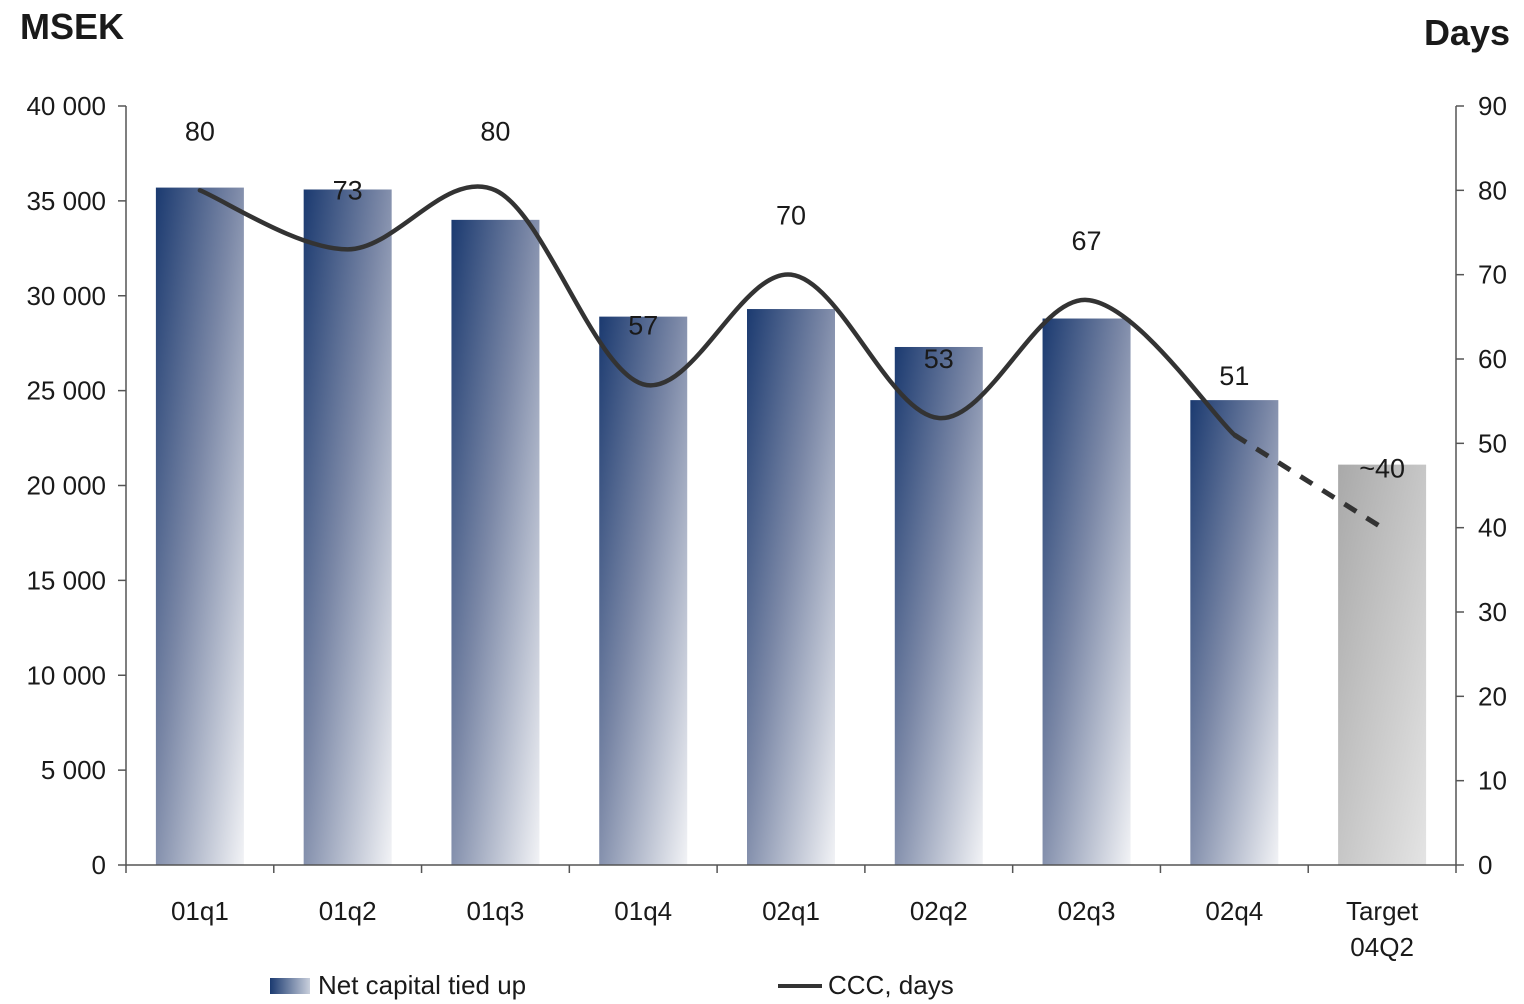 This screenshot has width=1524, height=1004. What do you see at coordinates (1492, 359) in the screenshot?
I see `right-tick-label: 60` at bounding box center [1492, 359].